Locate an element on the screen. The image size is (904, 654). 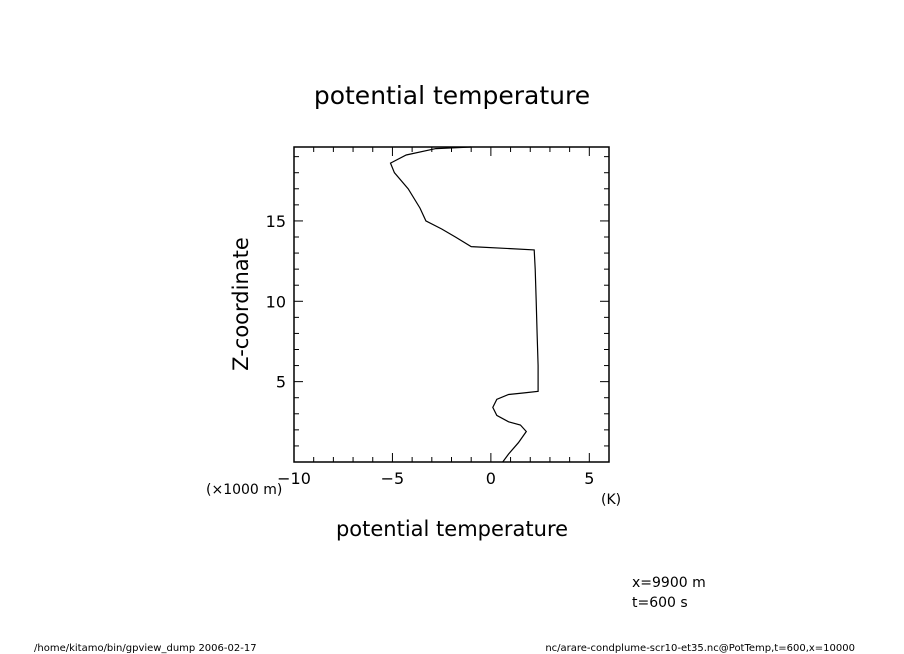
x-tick-label: −5 is located at coordinates (393, 478).